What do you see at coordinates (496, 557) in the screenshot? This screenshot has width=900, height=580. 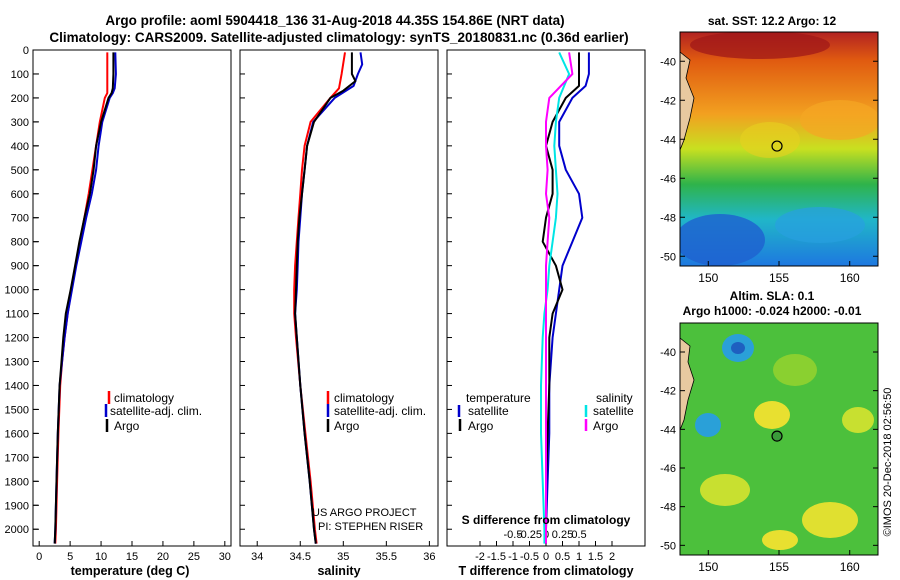 I see `x-tick-label: -1.5` at bounding box center [496, 557].